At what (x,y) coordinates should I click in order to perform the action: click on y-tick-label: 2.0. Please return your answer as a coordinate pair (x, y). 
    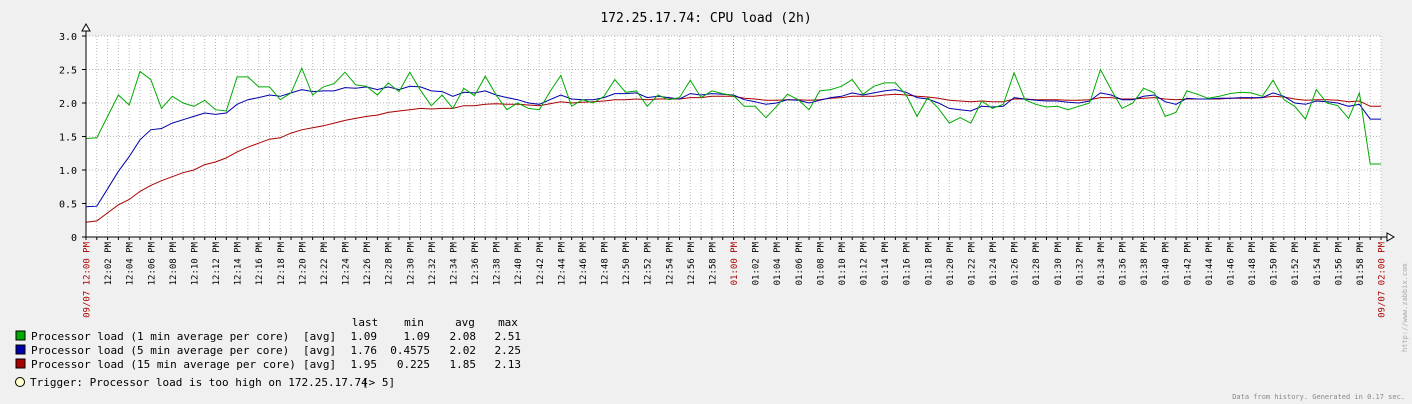
    Looking at the image, I should click on (68, 104).